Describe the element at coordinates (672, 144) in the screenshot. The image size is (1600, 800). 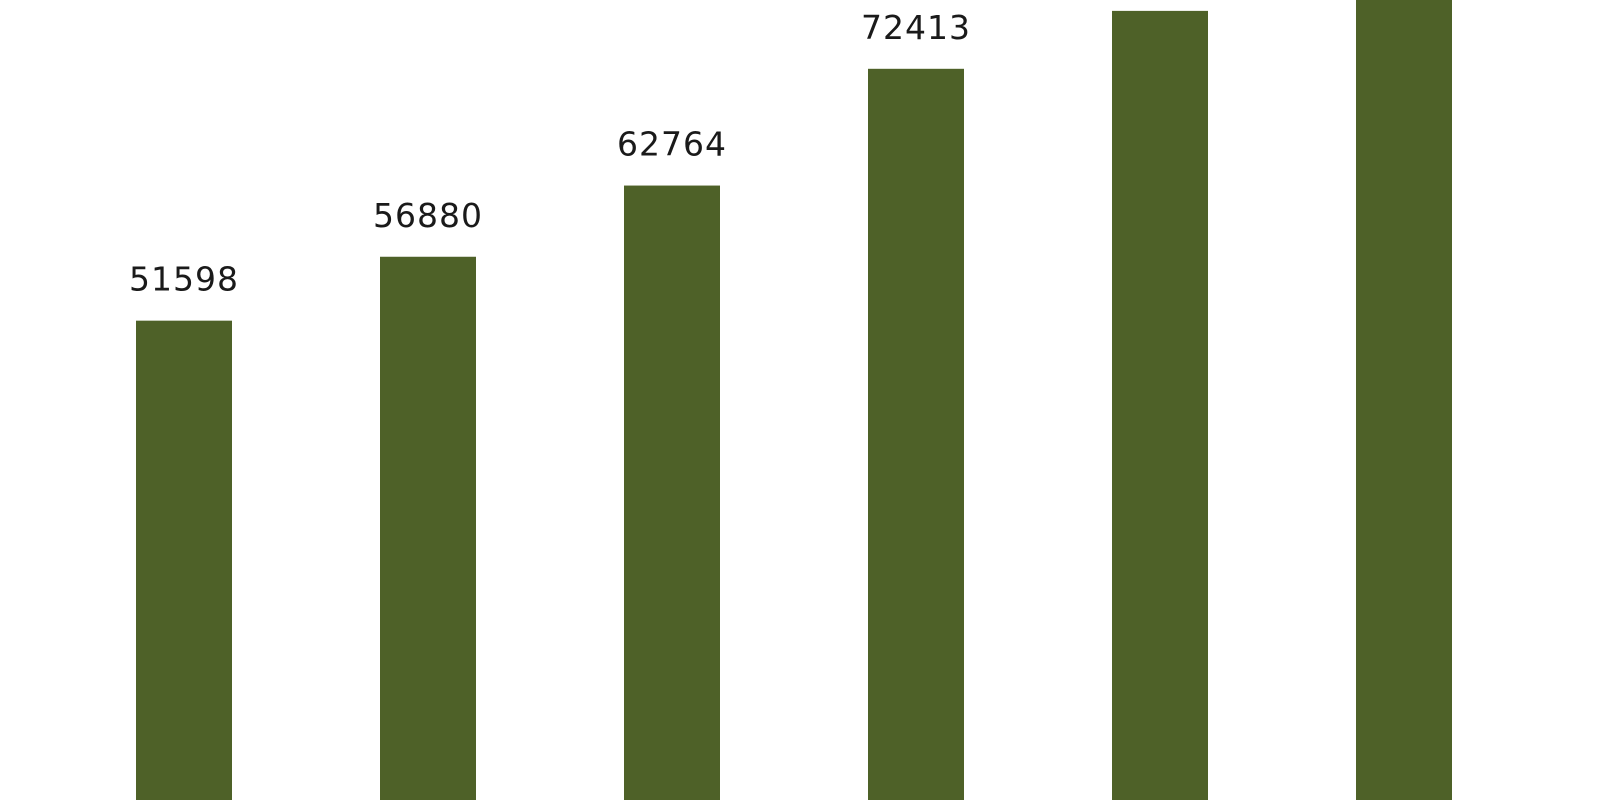
I see `data-label-3: 62764` at that location.